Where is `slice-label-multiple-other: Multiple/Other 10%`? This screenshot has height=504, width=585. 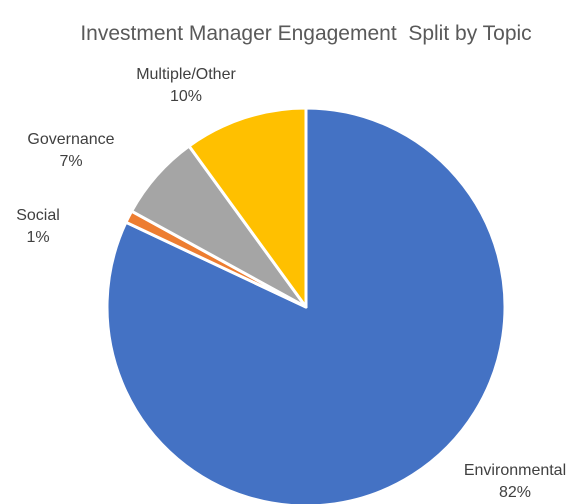 slice-label-multiple-other: Multiple/Other 10% is located at coordinates (186, 85).